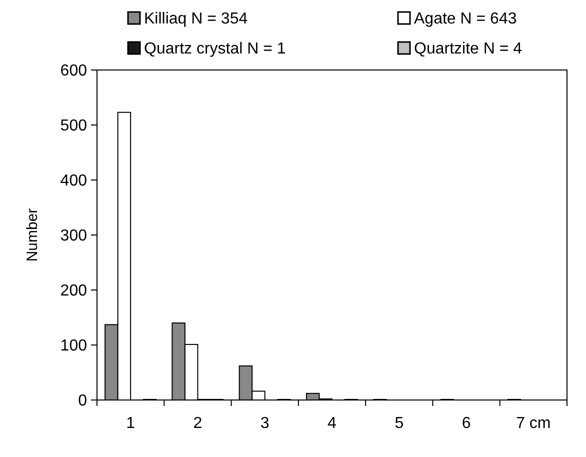 The width and height of the screenshot is (586, 457). Describe the element at coordinates (83, 401) in the screenshot. I see `y-tick-label: 0` at that location.